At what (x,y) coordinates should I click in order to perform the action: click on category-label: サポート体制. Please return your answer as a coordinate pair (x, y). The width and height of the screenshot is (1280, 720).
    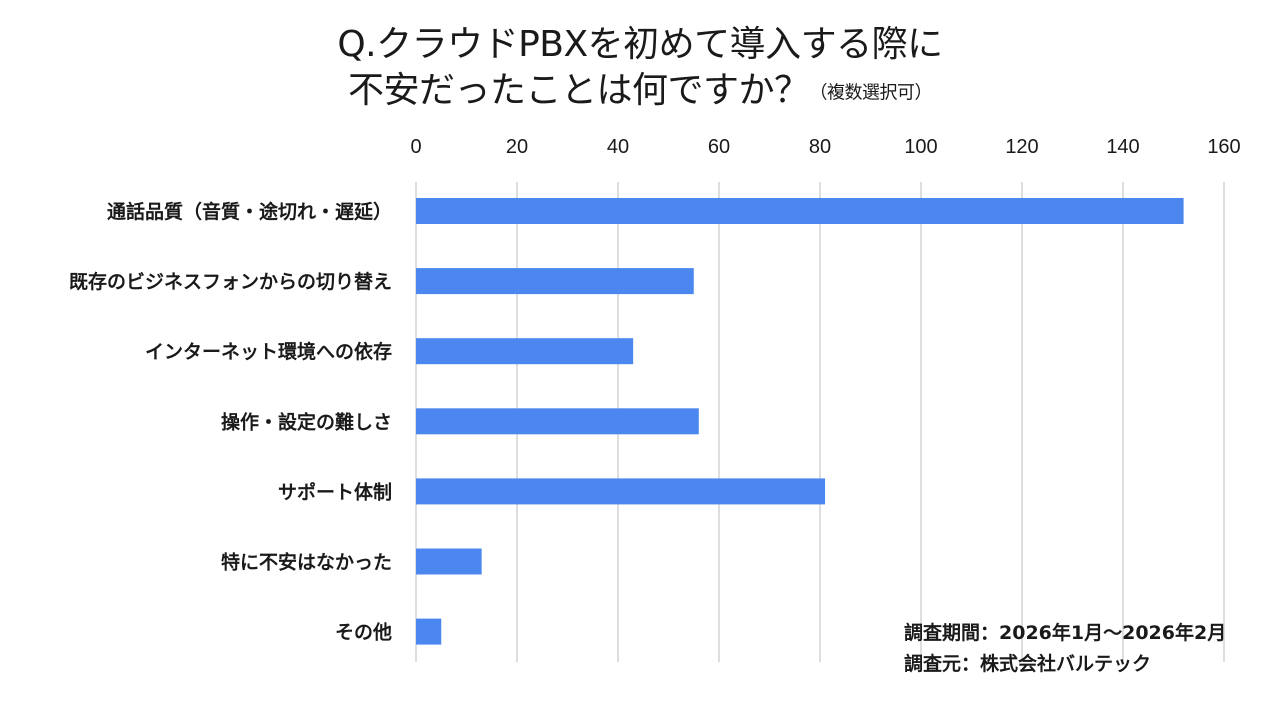
    Looking at the image, I should click on (335, 491).